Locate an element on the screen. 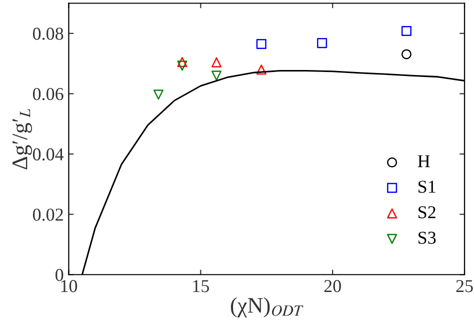 This screenshot has height=325, width=474. y-tick-label: 0.02 is located at coordinates (47, 214).